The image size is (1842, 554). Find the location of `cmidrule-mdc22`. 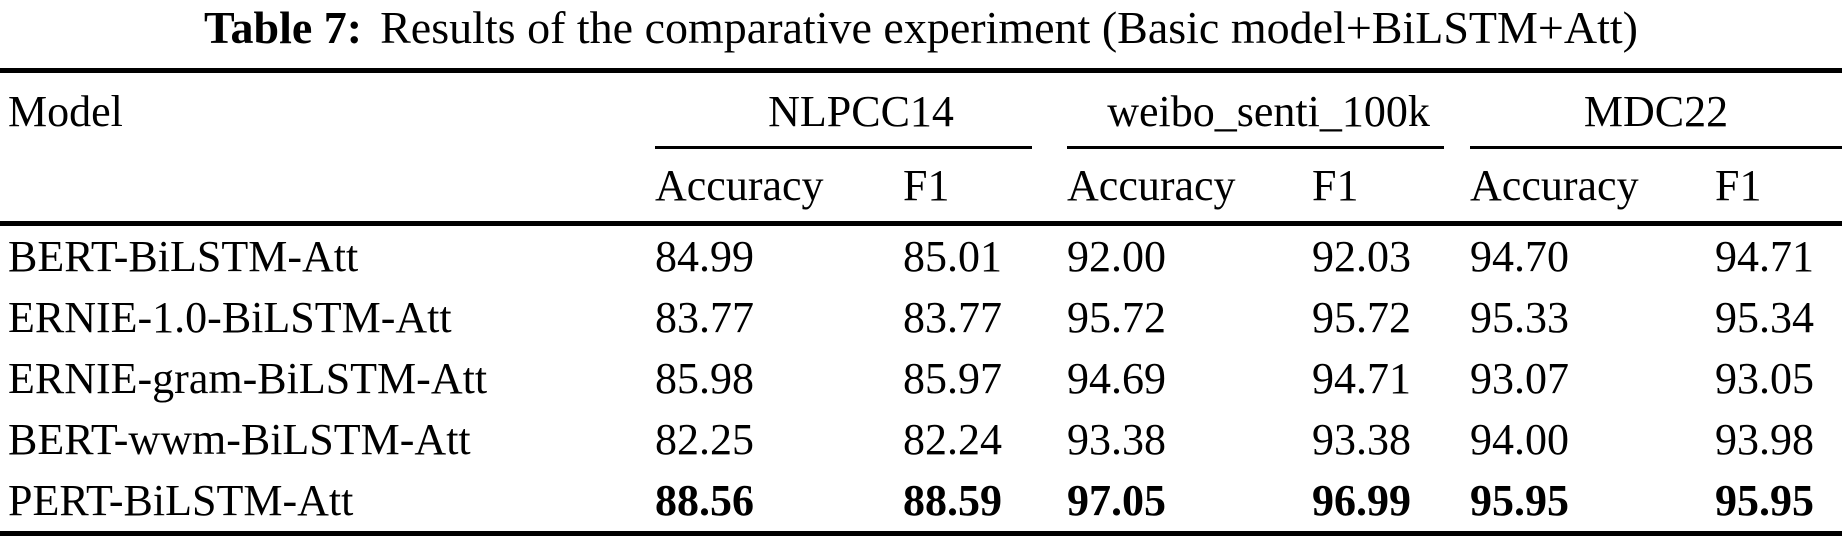

cmidrule-mdc22 is located at coordinates (1656, 147).